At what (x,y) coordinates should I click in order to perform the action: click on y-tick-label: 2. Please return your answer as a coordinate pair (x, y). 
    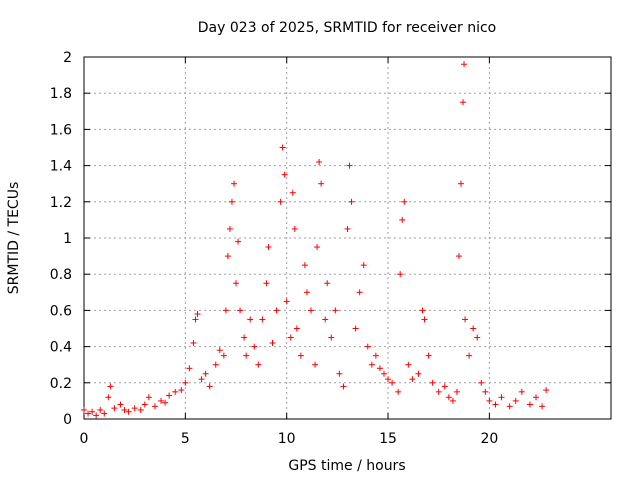
    Looking at the image, I should click on (67, 58).